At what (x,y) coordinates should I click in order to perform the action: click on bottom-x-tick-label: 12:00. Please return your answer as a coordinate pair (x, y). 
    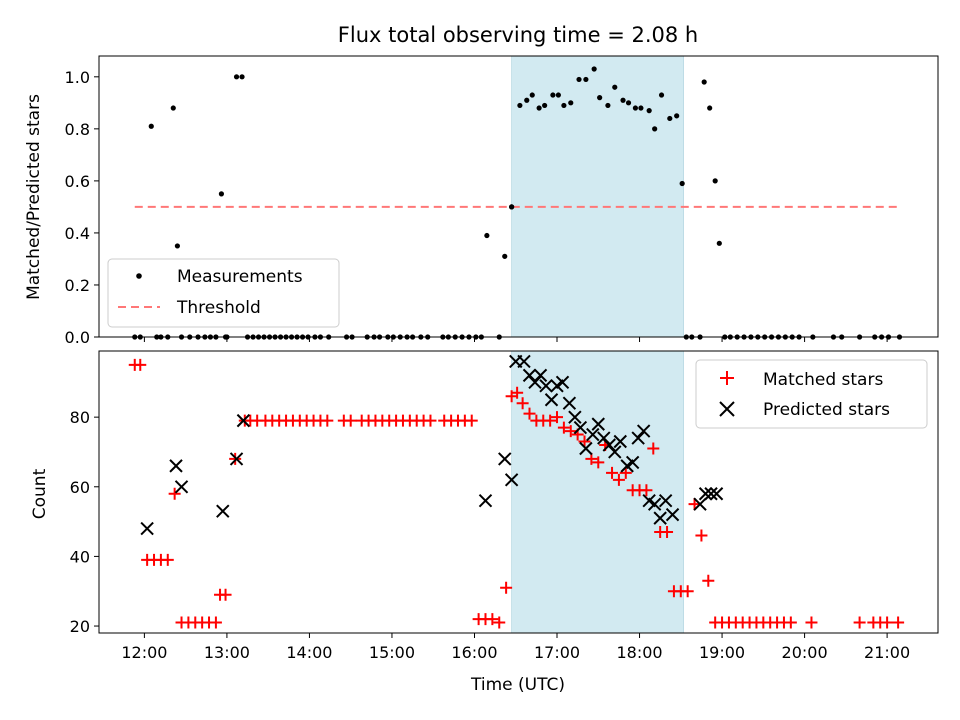
    Looking at the image, I should click on (144, 652).